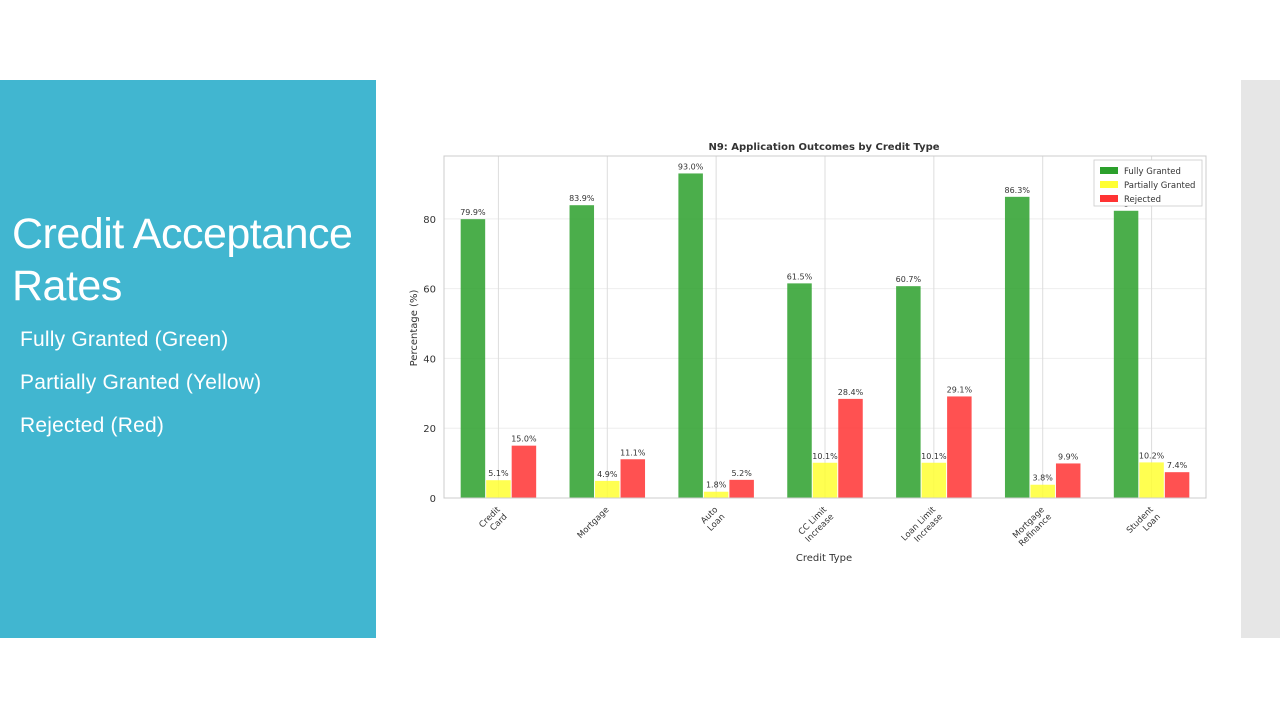  Describe the element at coordinates (429, 220) in the screenshot. I see `y-tick-label: 80` at that location.